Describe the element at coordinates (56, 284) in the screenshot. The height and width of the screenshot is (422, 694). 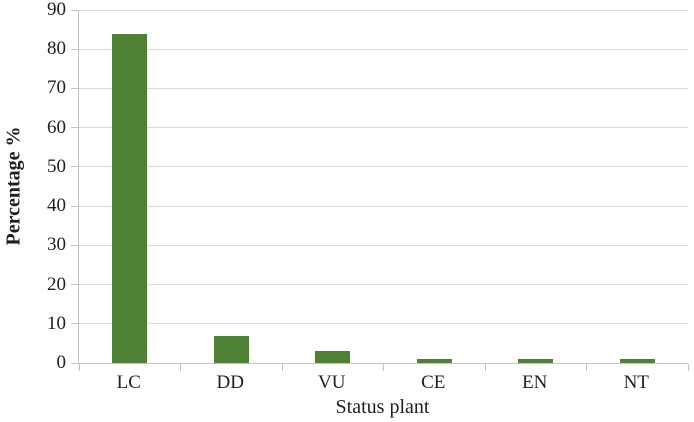
I see `y-tick-label-20: 20` at that location.